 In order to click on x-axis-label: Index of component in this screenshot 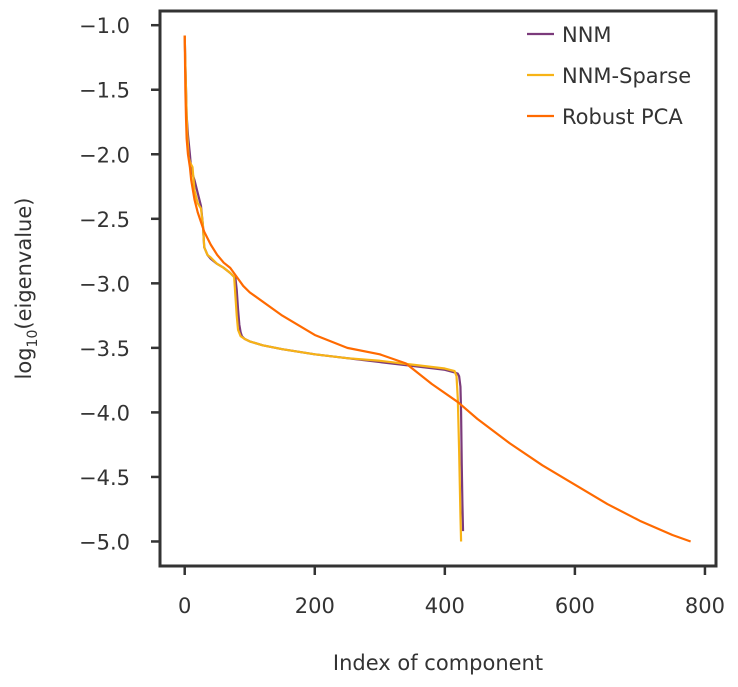, I will do `click(438, 663)`.